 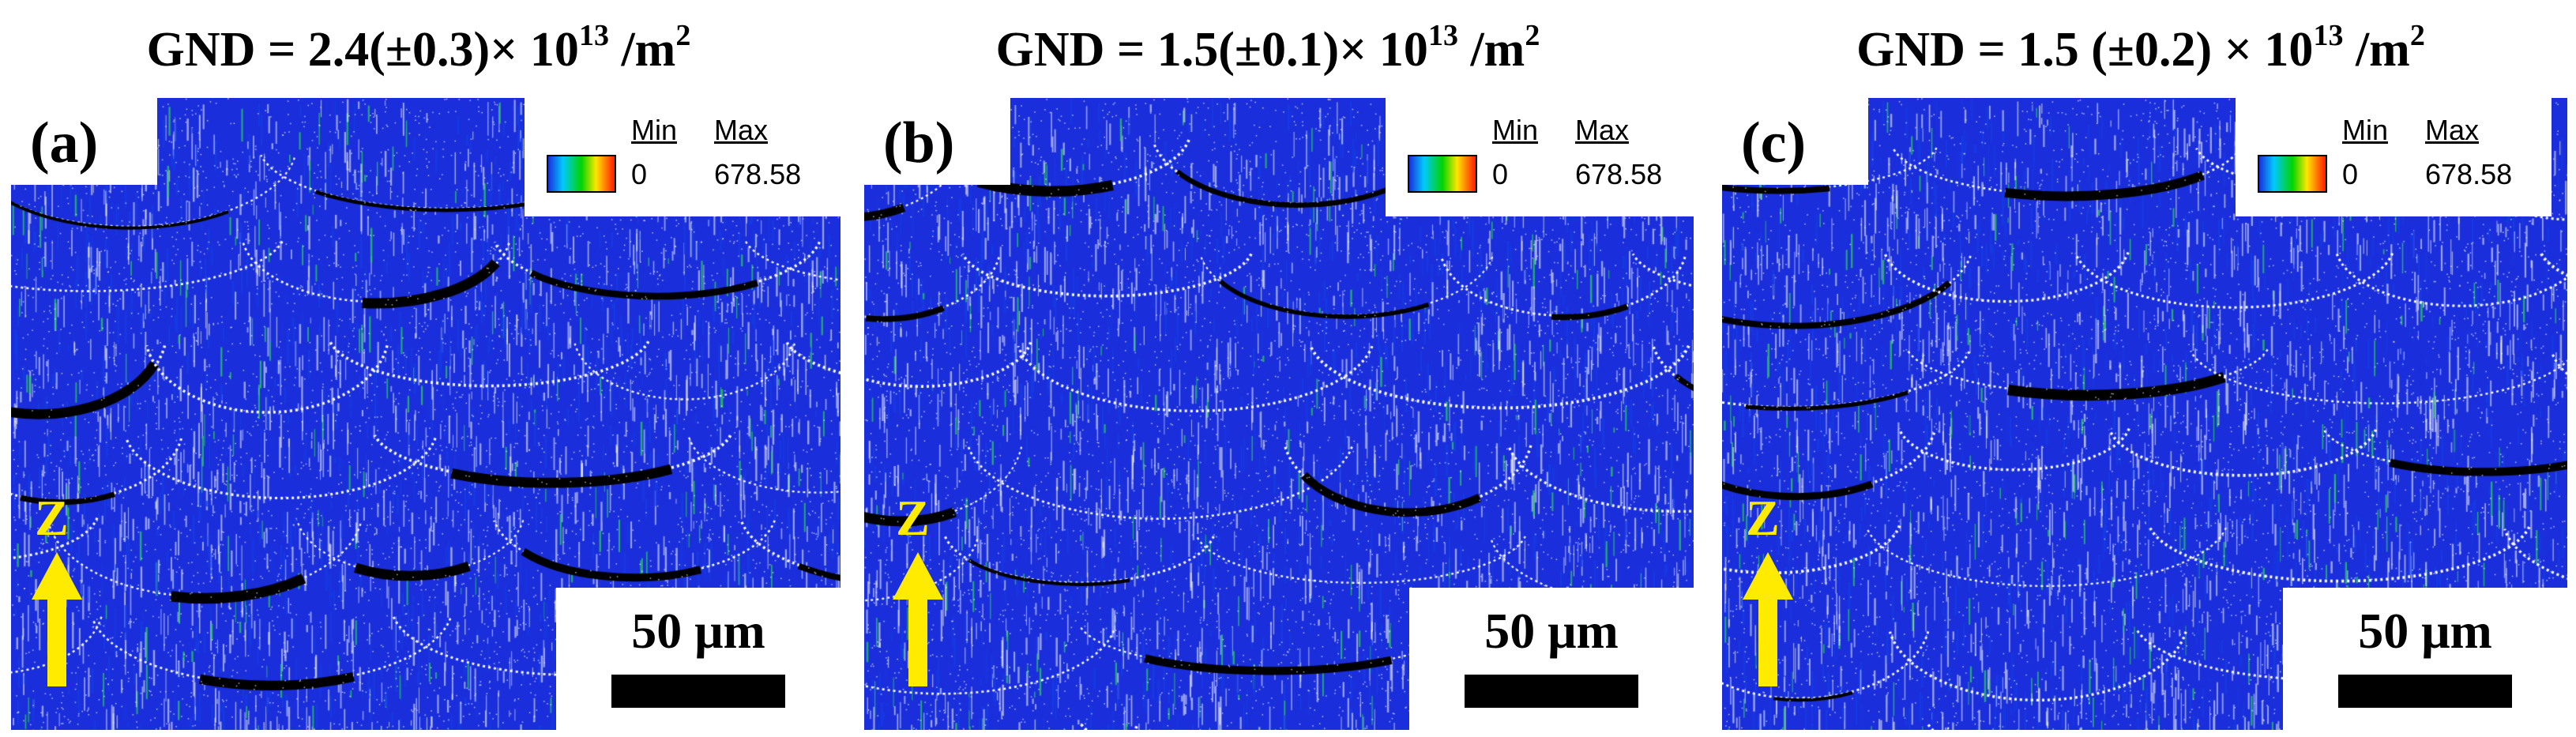 What do you see at coordinates (2394, 157) in the screenshot?
I see `color-legend-c: Min Max 0 678.58` at bounding box center [2394, 157].